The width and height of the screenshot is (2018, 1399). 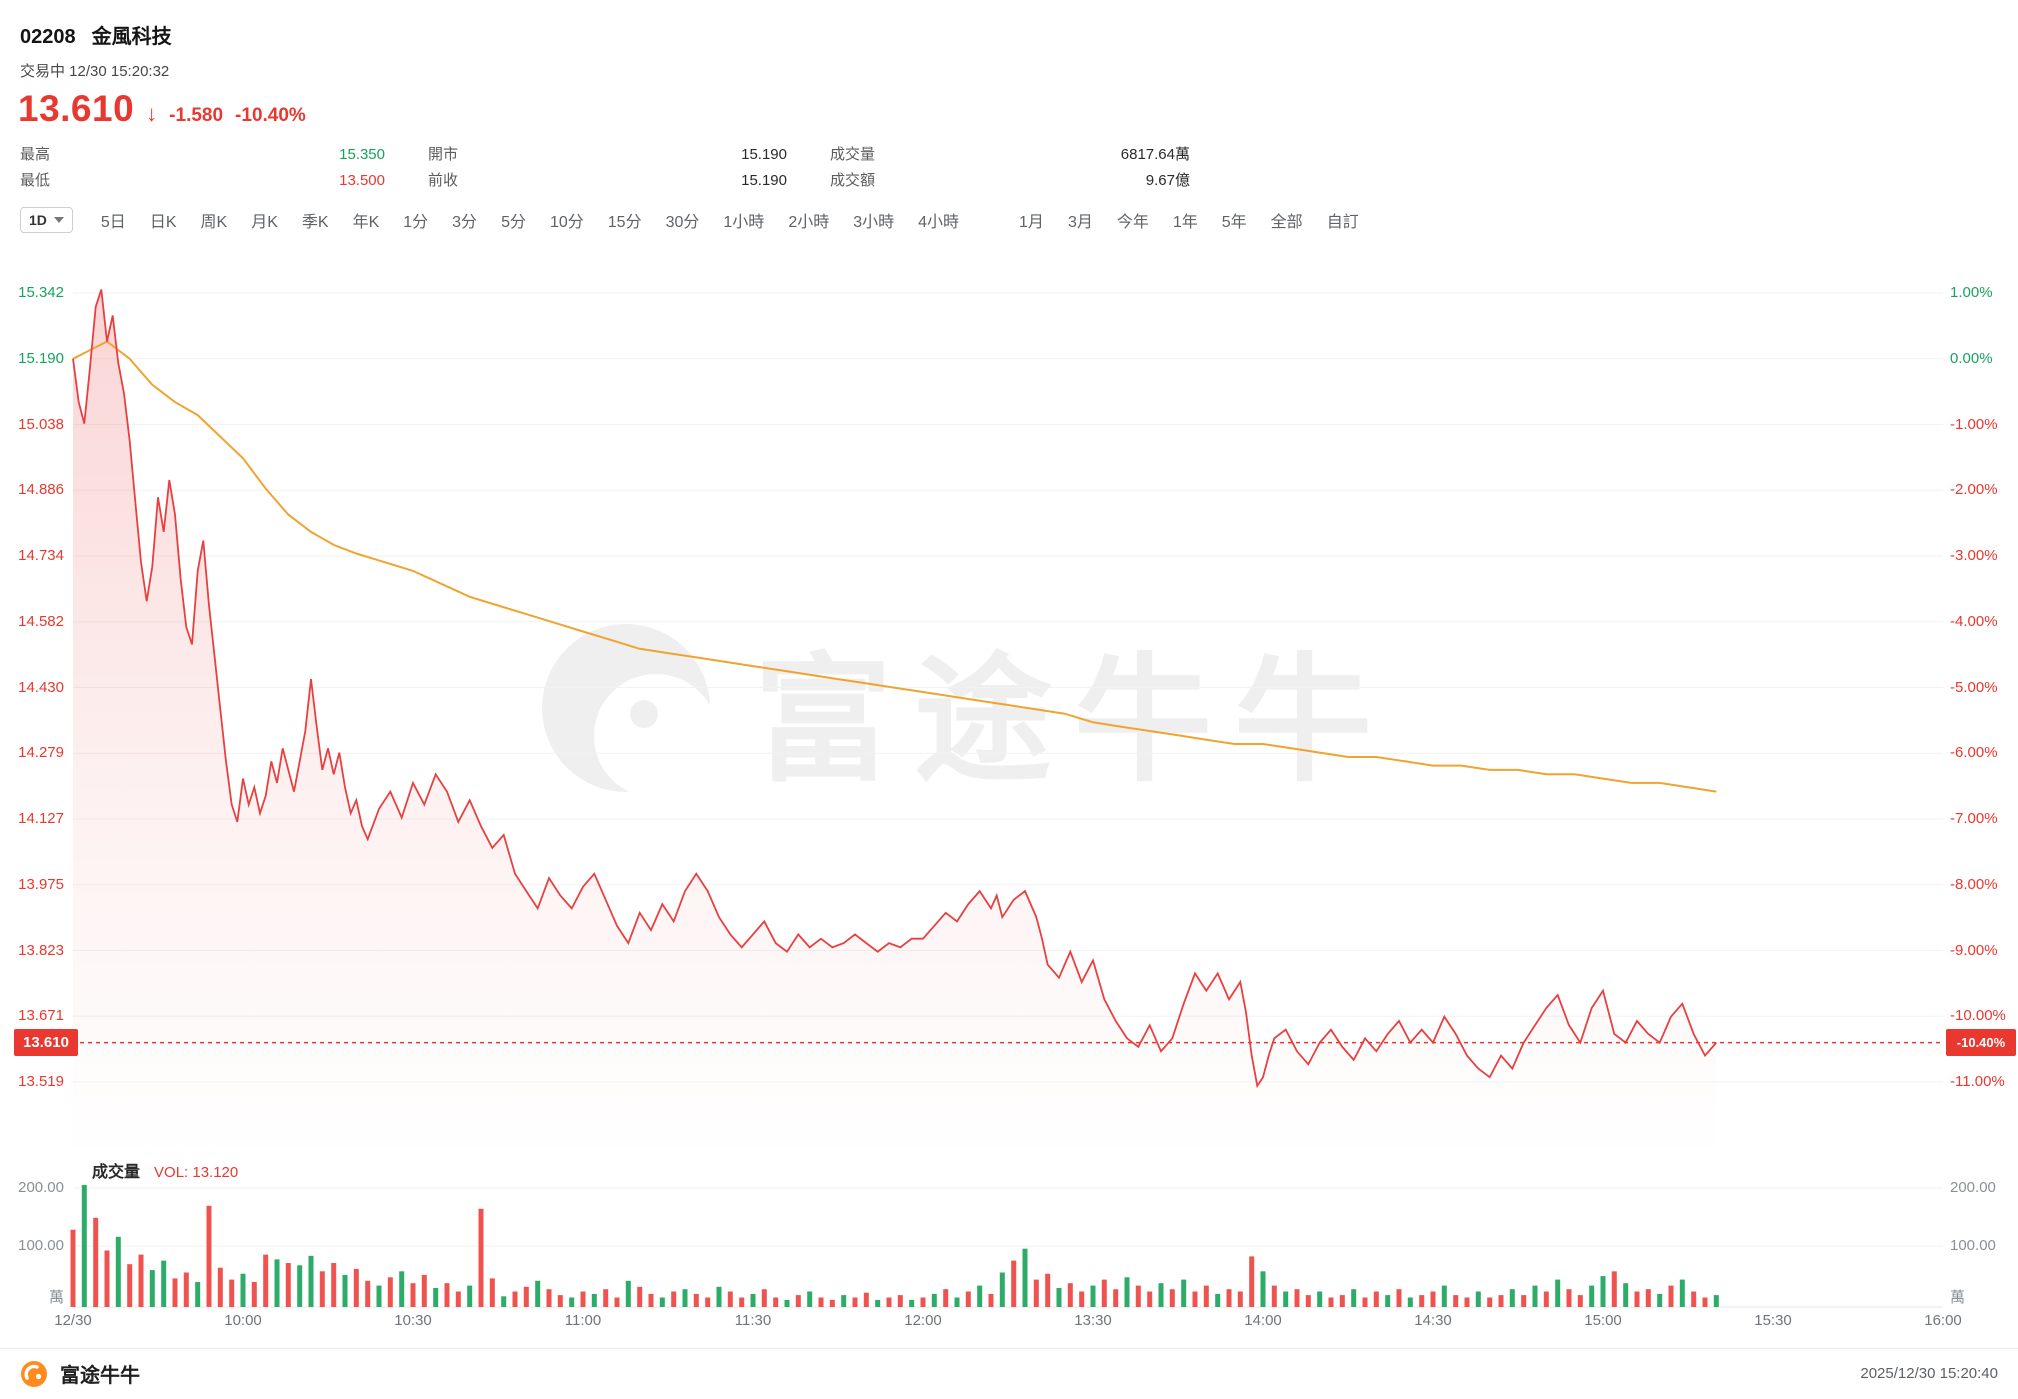 I want to click on quote-value: 13.500, so click(x=362, y=180).